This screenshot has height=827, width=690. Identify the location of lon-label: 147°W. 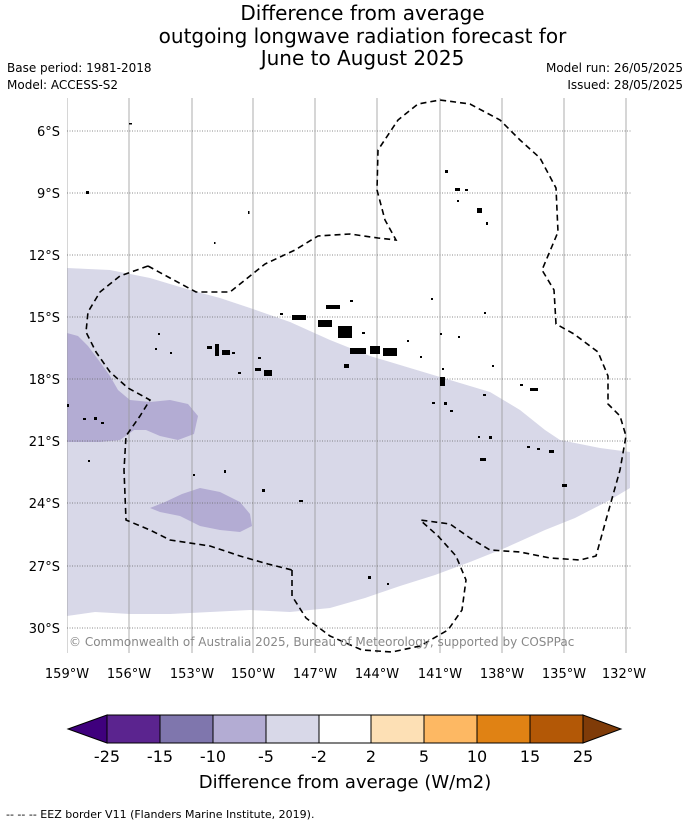
(315, 674).